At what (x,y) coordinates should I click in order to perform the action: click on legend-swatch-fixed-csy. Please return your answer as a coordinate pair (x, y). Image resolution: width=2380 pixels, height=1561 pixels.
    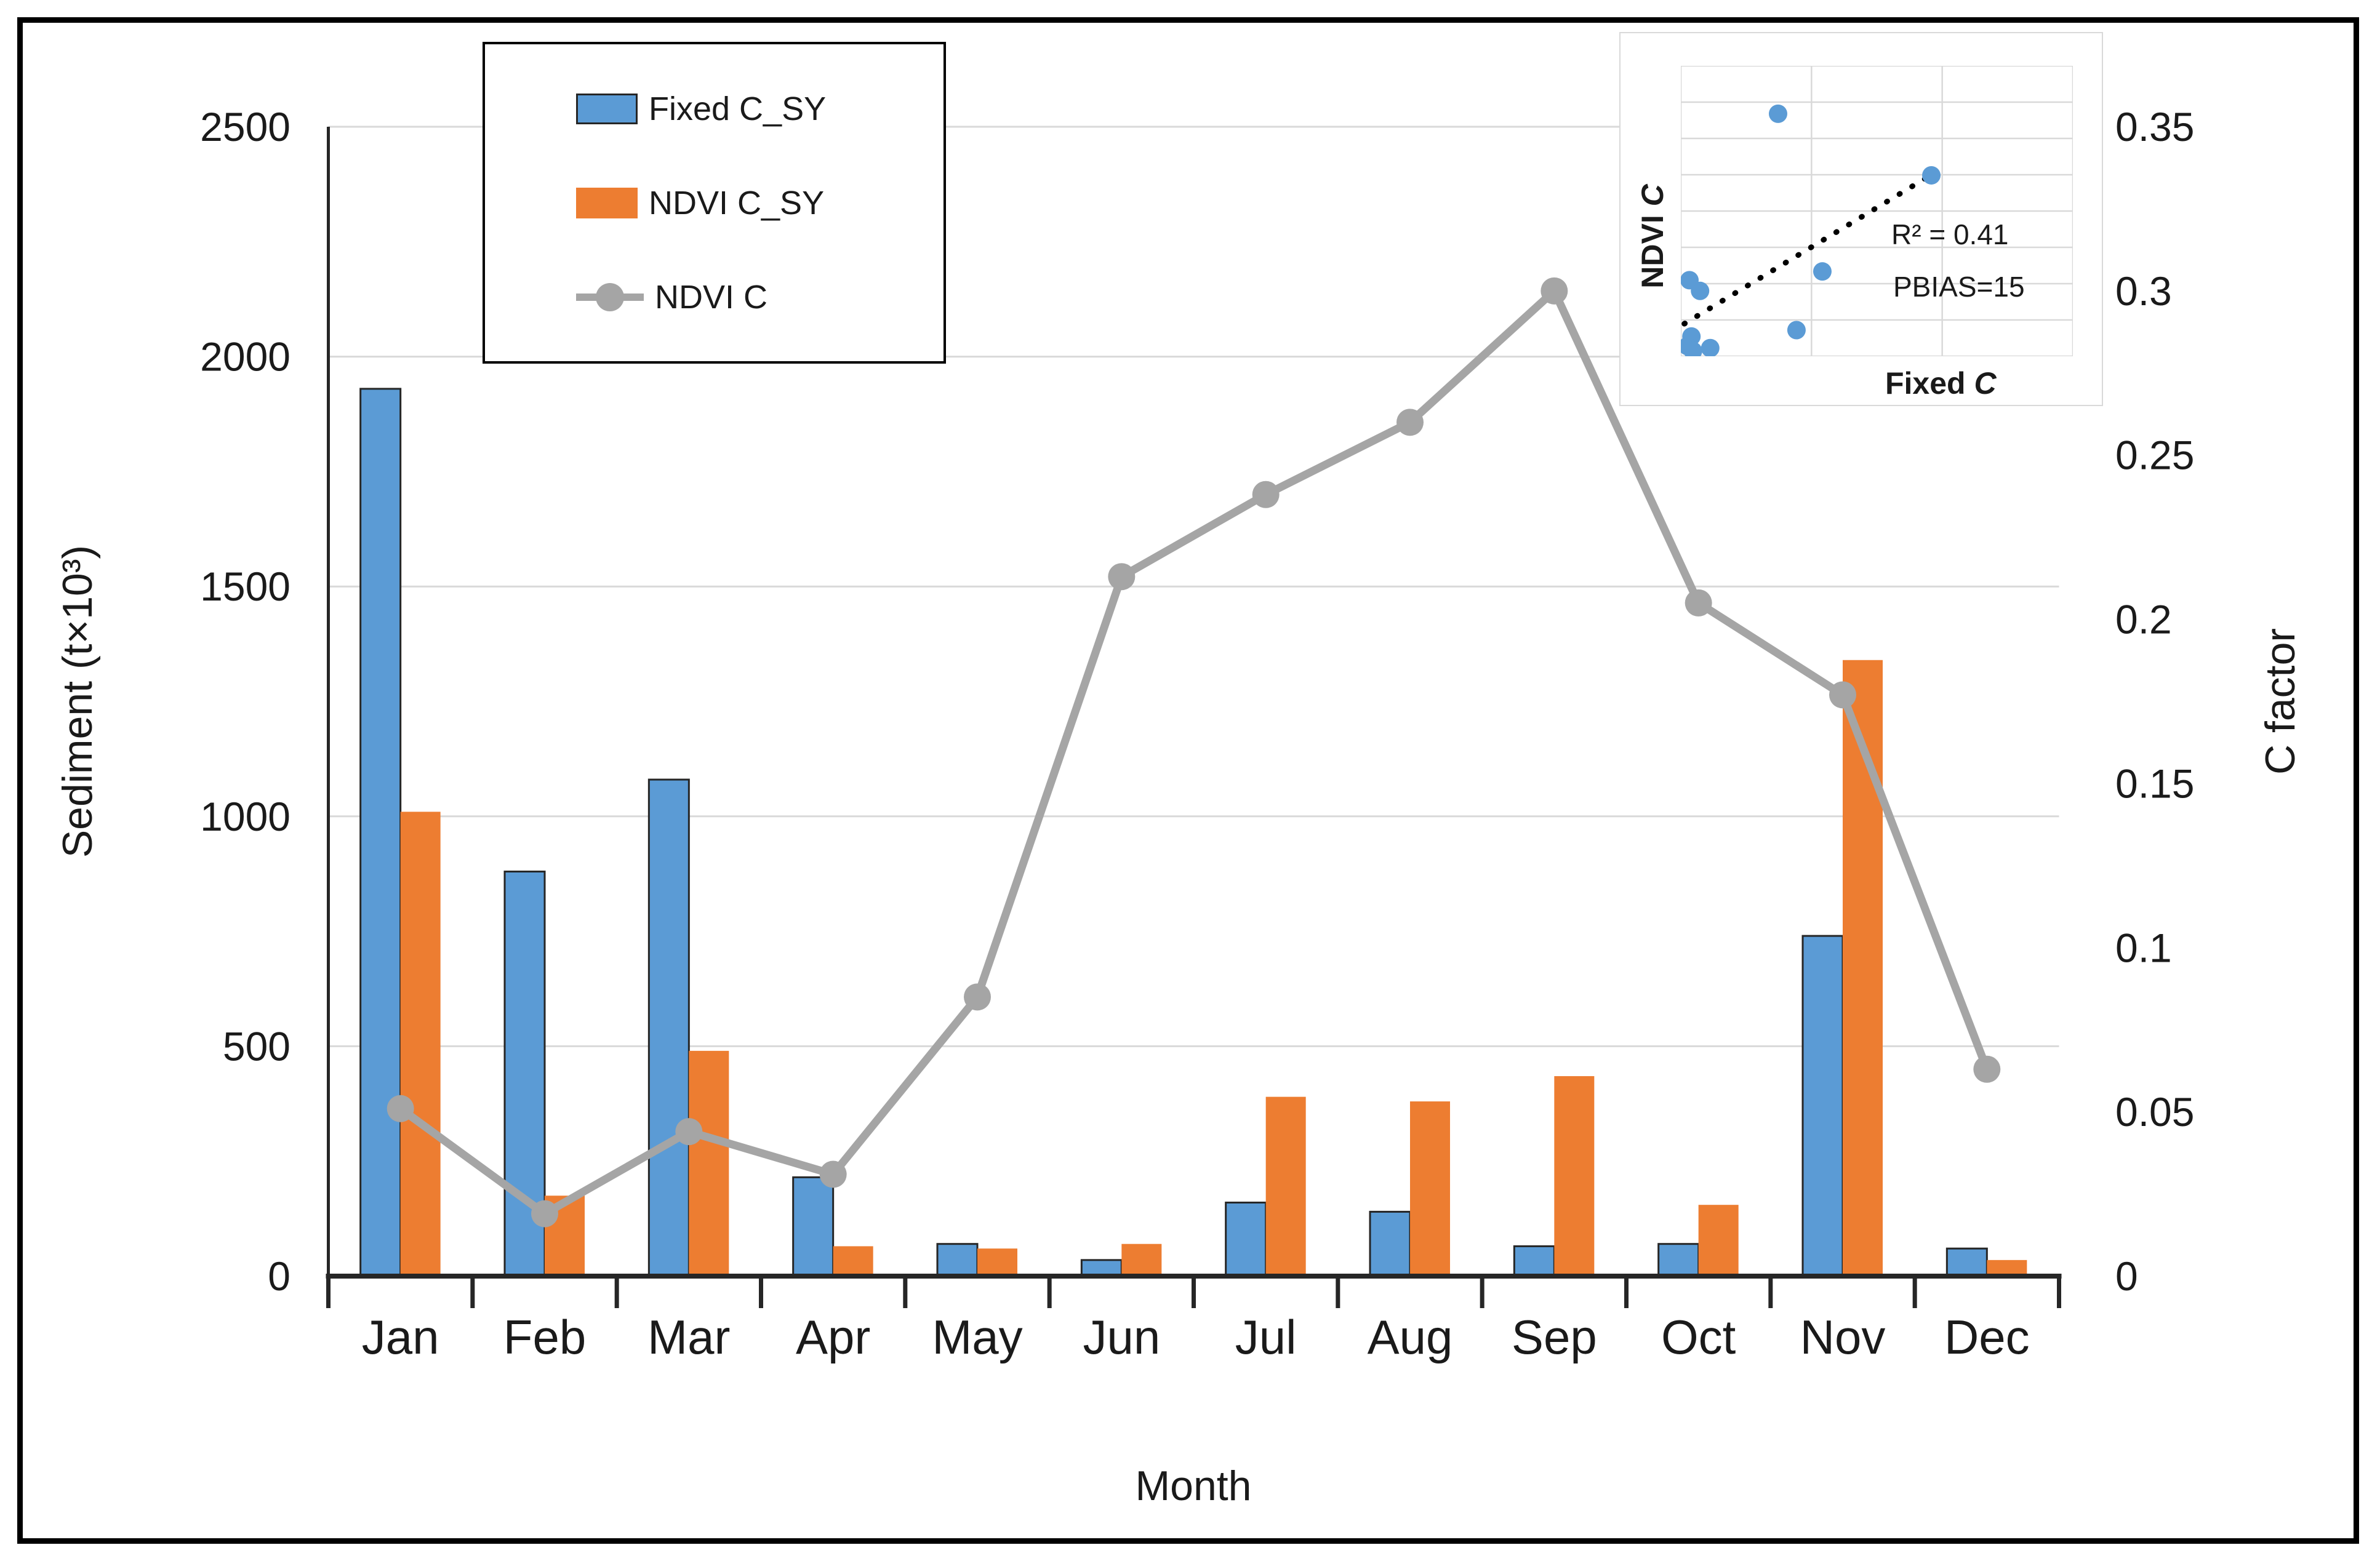
    Looking at the image, I should click on (607, 108).